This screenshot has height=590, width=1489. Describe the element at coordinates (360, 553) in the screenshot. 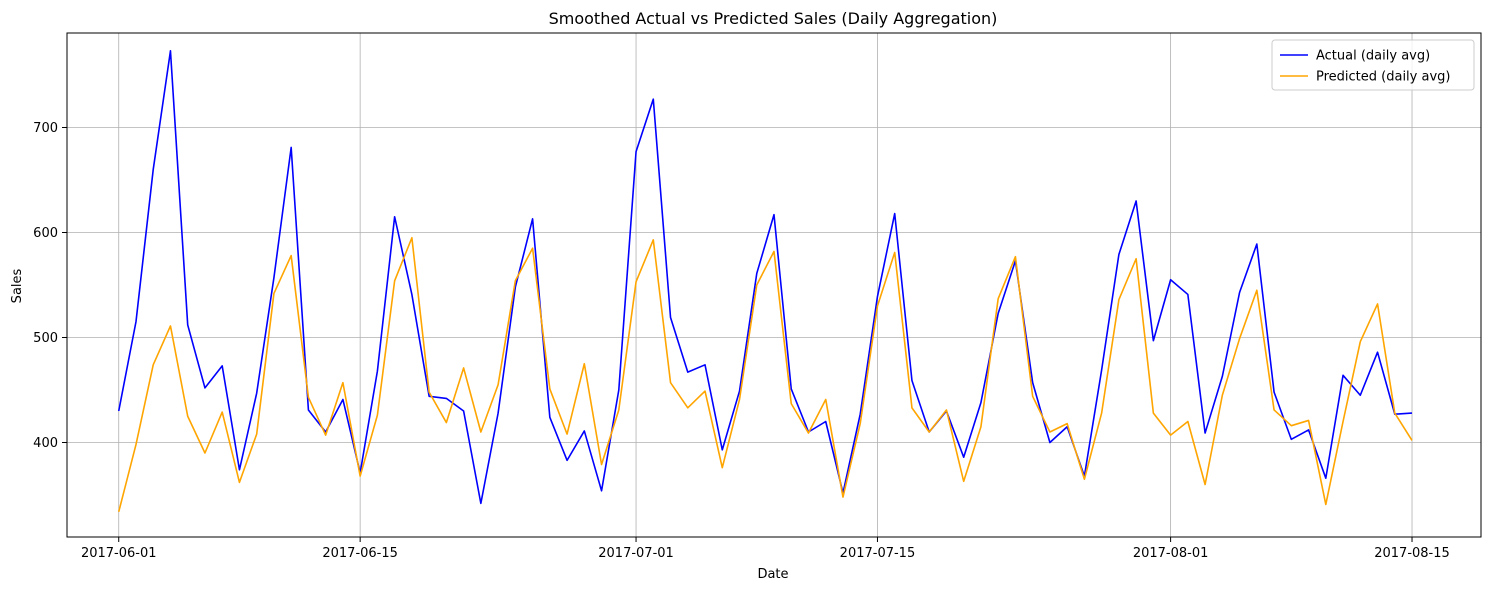

I see `x-tick-label: 2017-06-15` at that location.